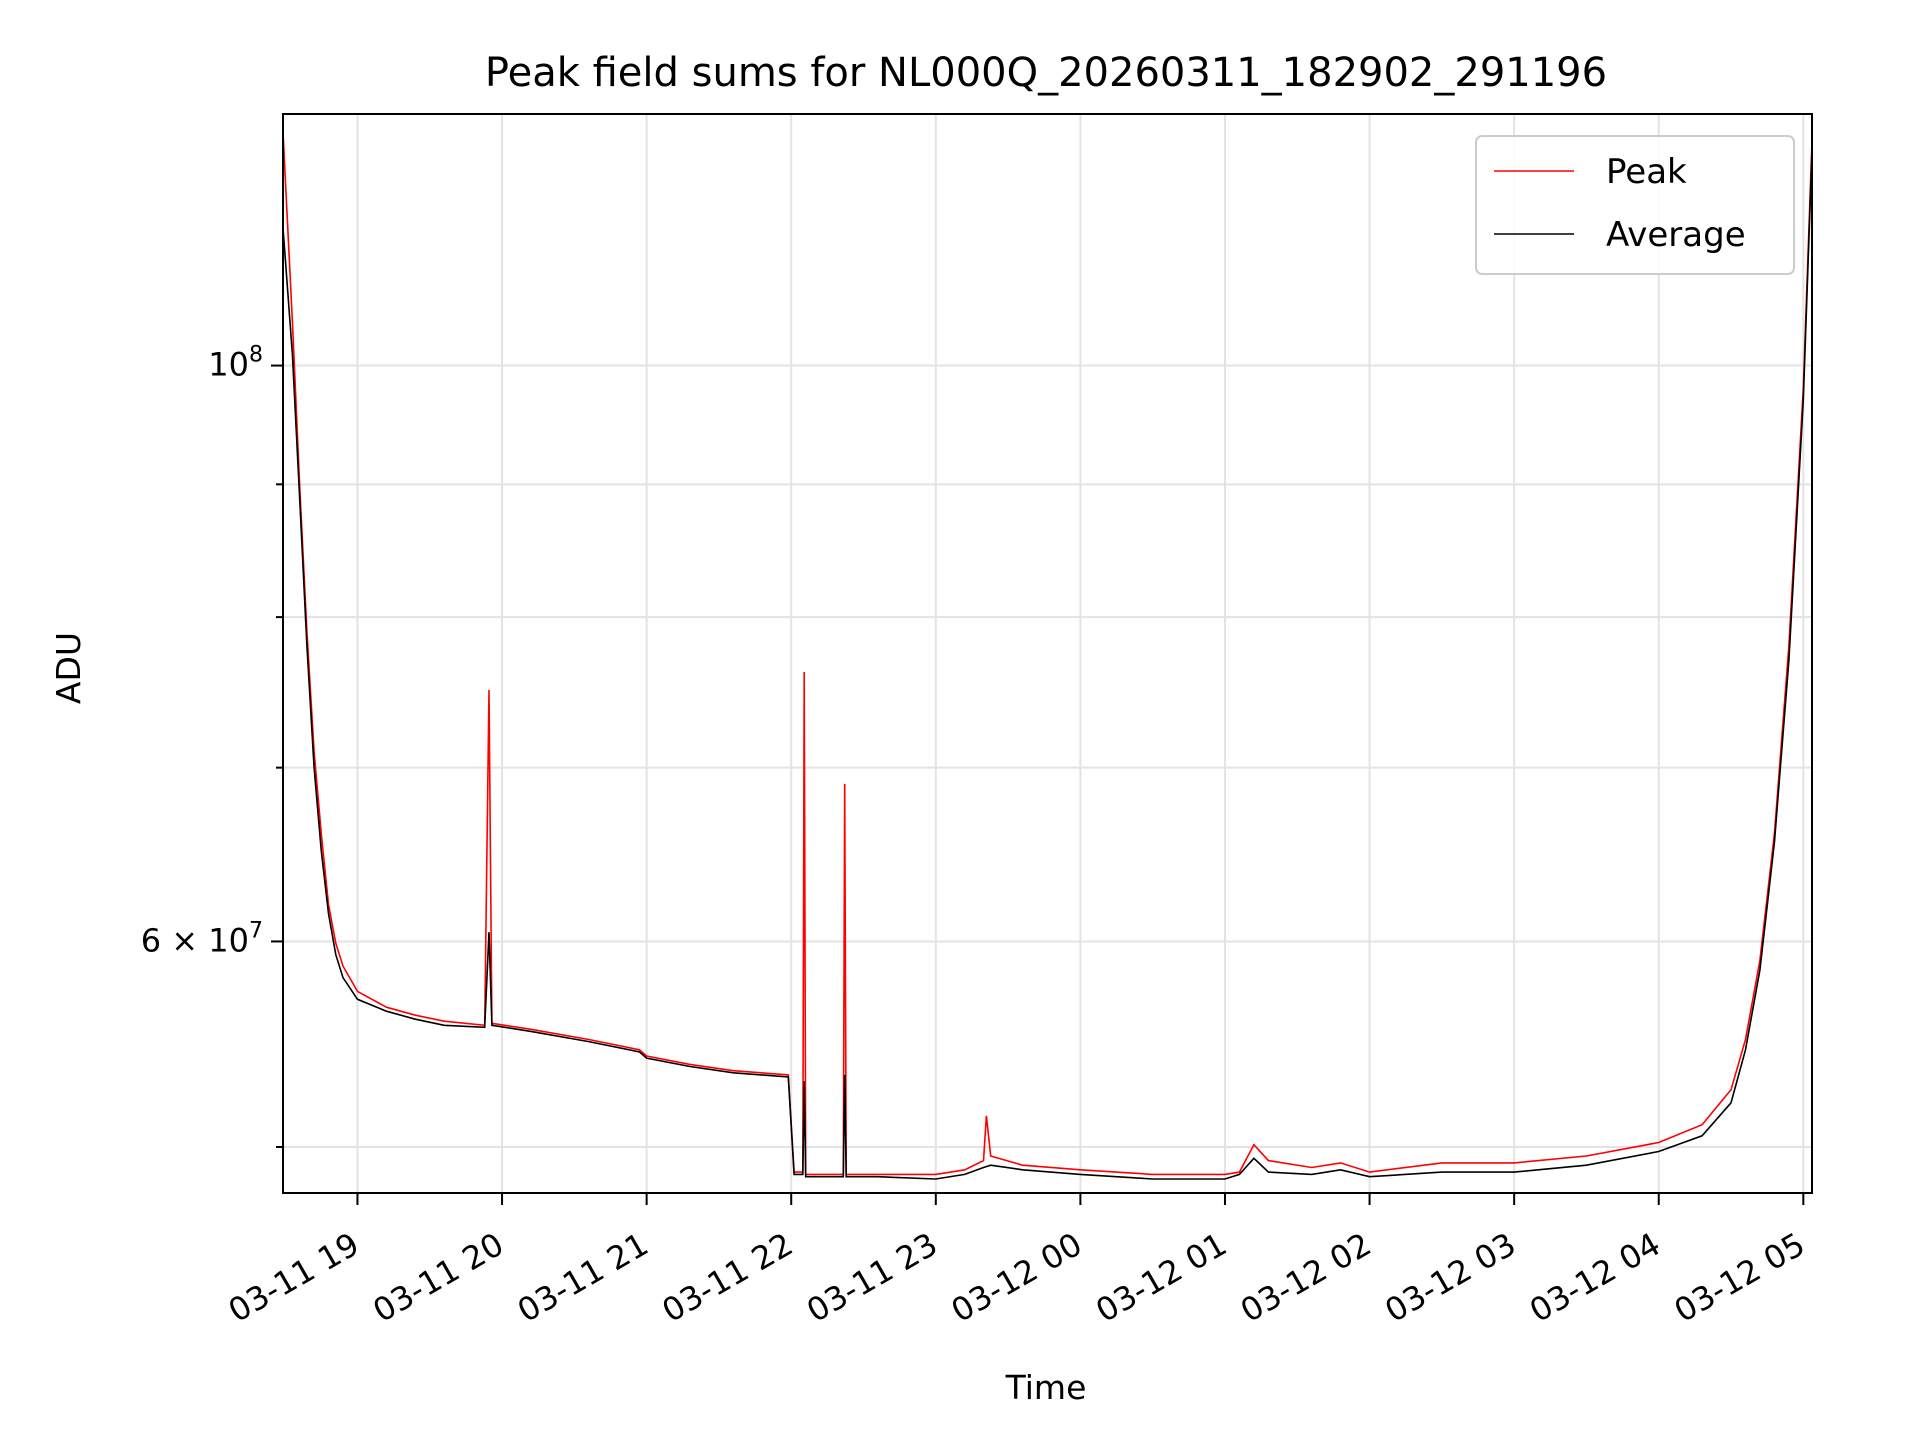 This screenshot has width=1920, height=1440. Describe the element at coordinates (68, 668) in the screenshot. I see `y-axis-label: ADU` at that location.